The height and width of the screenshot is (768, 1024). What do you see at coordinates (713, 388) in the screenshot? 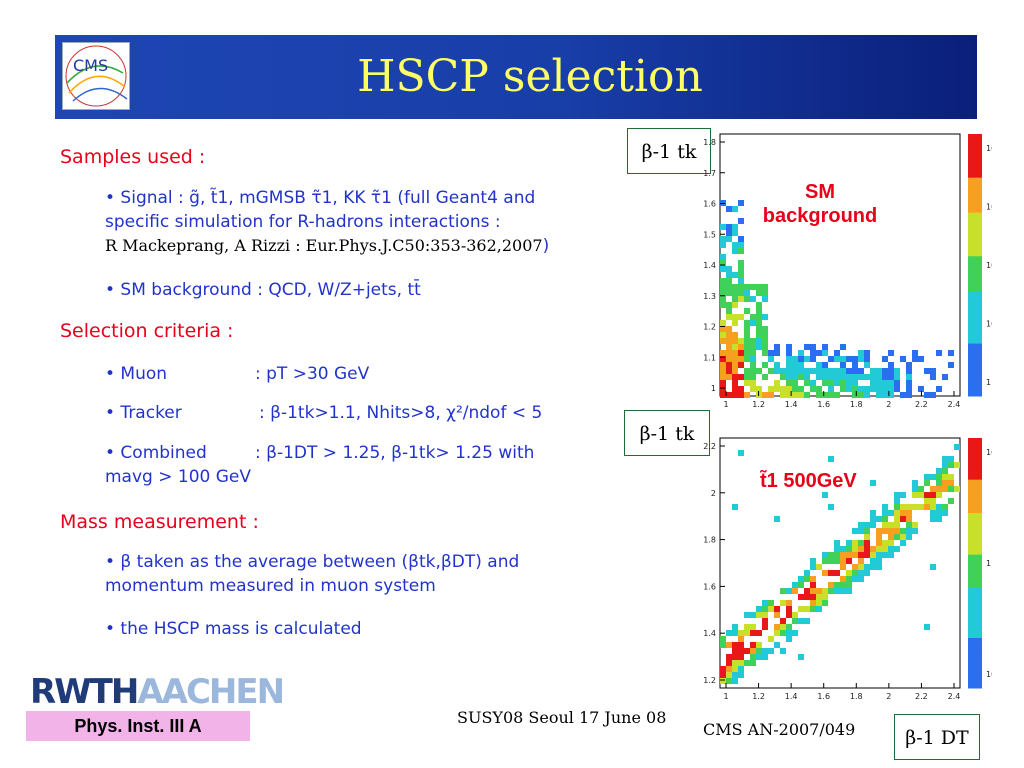
I see `top-plot-y-tick: 1` at bounding box center [713, 388].